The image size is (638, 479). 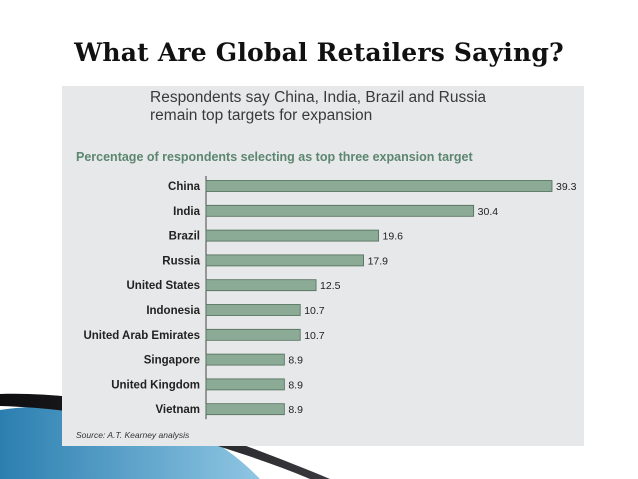 I want to click on category-label: Russia, so click(x=181, y=261).